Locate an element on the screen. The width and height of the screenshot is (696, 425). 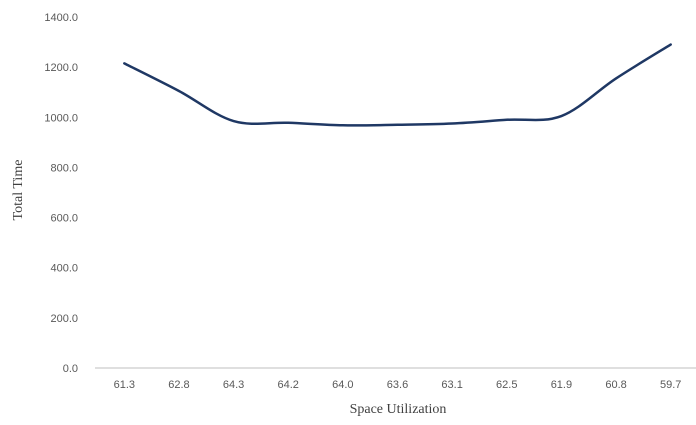
data-points is located at coordinates (397, 84).